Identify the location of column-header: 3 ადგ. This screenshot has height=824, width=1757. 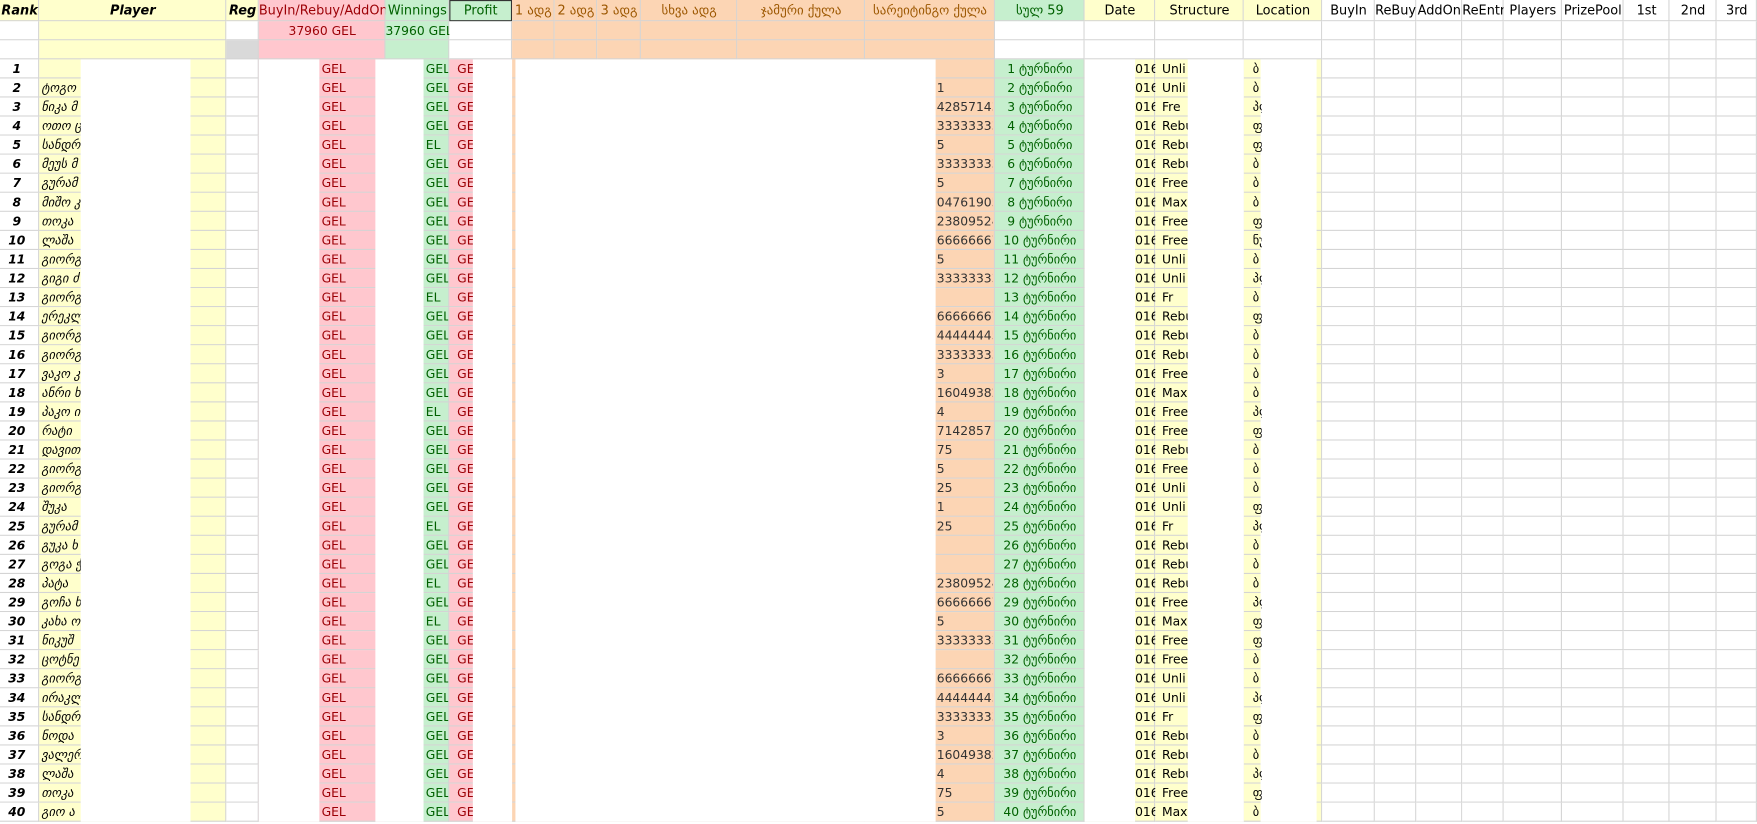
(619, 10).